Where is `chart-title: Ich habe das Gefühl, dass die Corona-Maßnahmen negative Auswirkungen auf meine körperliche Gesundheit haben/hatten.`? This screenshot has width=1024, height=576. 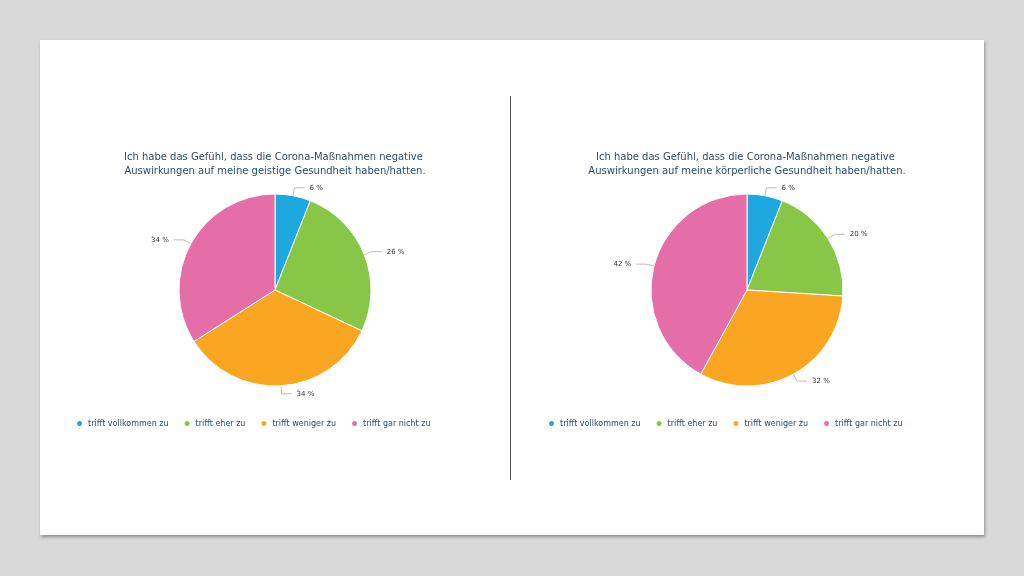
chart-title: Ich habe das Gefühl, dass die Corona-Maßnahmen negative Auswirkungen auf meine körperliche Gesundheit haben/hatten. is located at coordinates (747, 163).